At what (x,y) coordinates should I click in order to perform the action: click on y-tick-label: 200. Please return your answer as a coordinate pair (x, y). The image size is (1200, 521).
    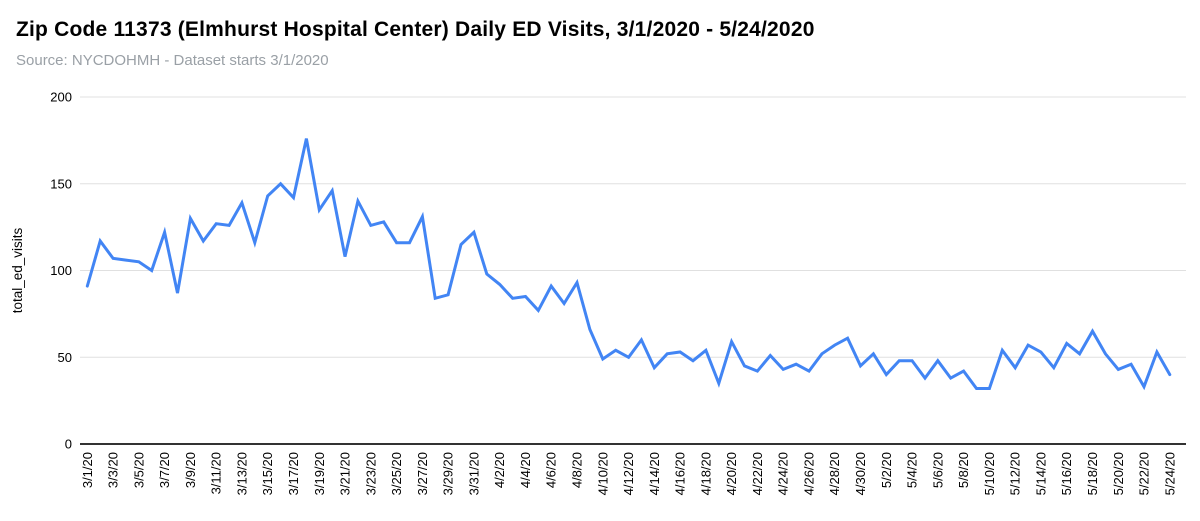
    Looking at the image, I should click on (61, 97).